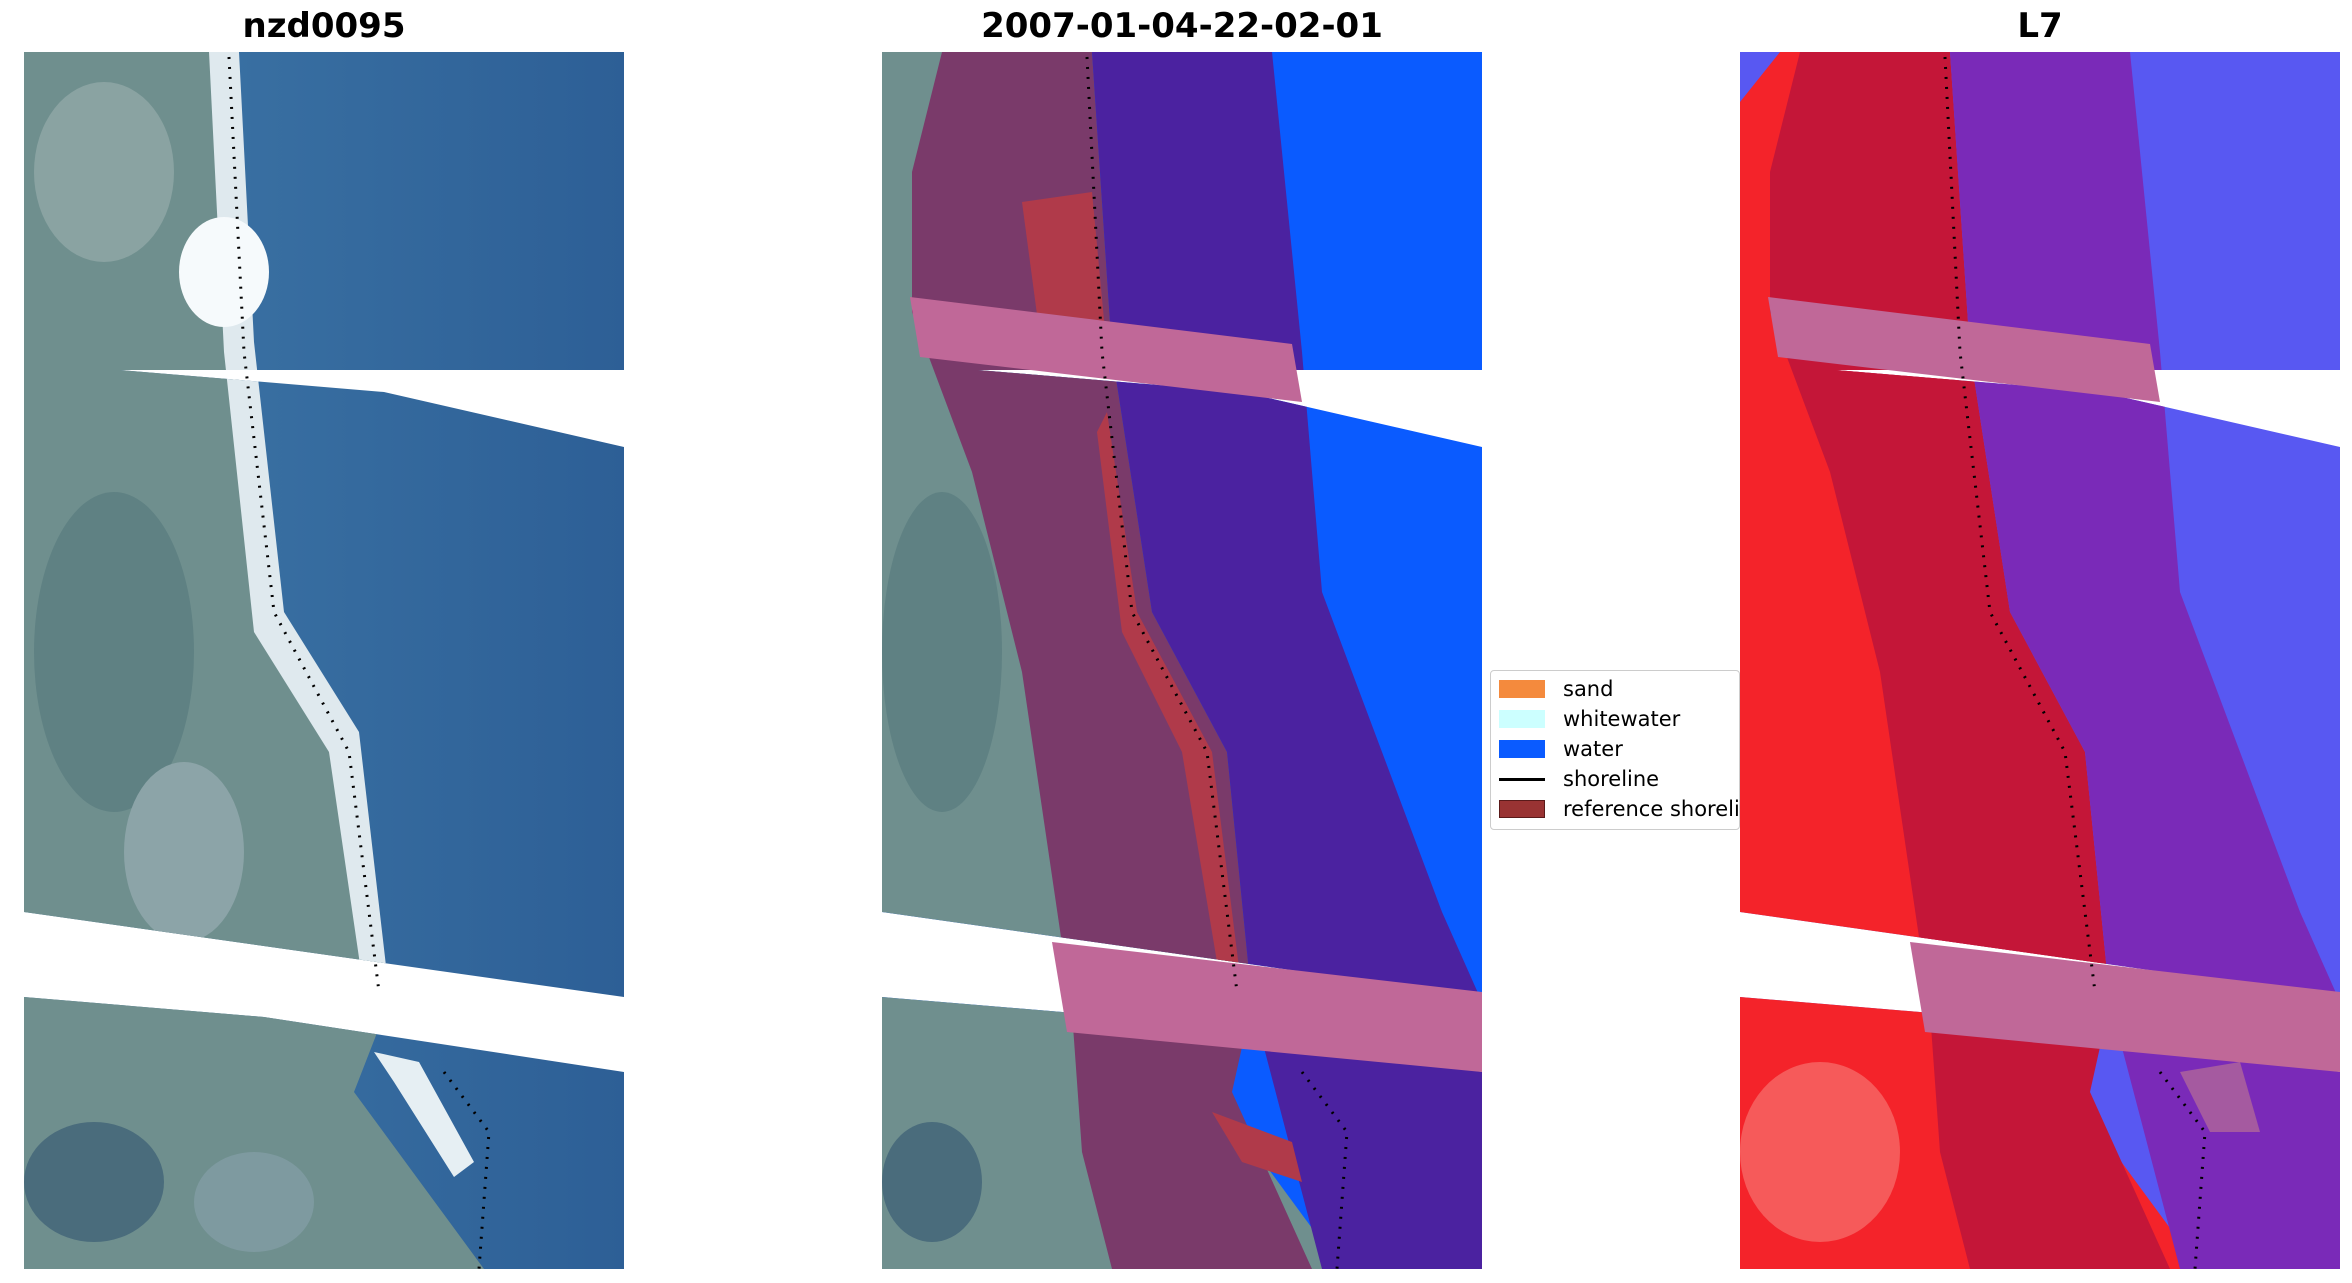 This screenshot has width=2352, height=1283. I want to click on shoreline-swatch, so click(1522, 779).